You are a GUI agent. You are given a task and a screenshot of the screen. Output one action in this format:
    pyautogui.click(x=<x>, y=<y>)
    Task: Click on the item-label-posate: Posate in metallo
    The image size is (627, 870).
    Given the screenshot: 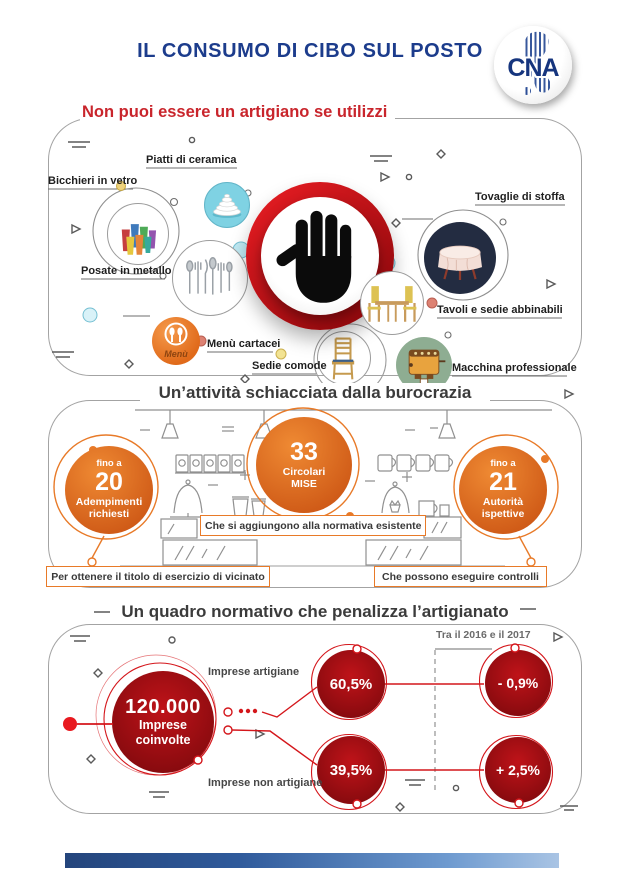 What is the action you would take?
    pyautogui.click(x=126, y=271)
    